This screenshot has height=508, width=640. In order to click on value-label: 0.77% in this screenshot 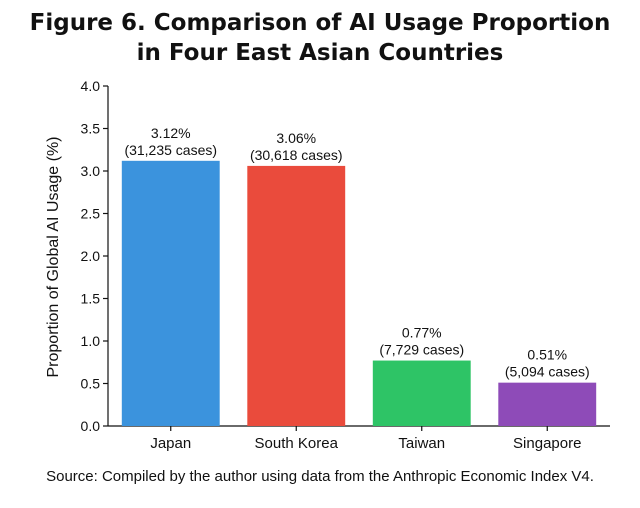, I will do `click(422, 333)`.